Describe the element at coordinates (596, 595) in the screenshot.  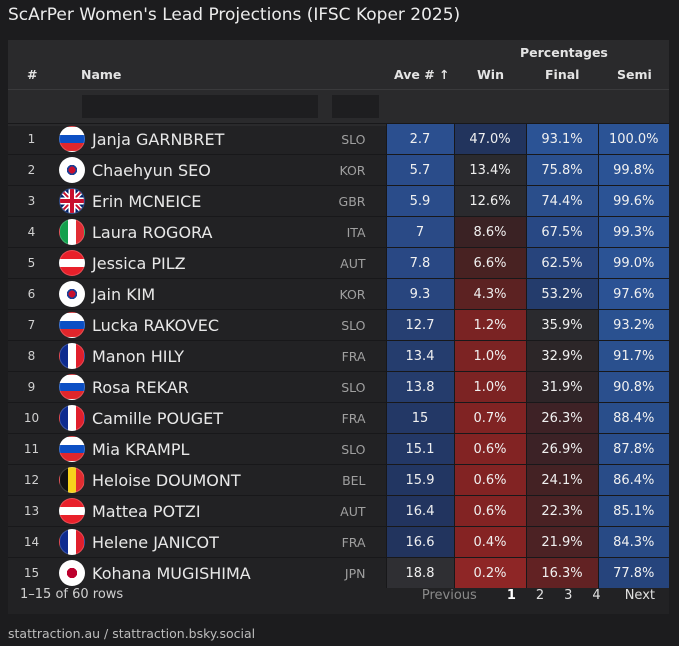
I see `page-4-button: 4` at that location.